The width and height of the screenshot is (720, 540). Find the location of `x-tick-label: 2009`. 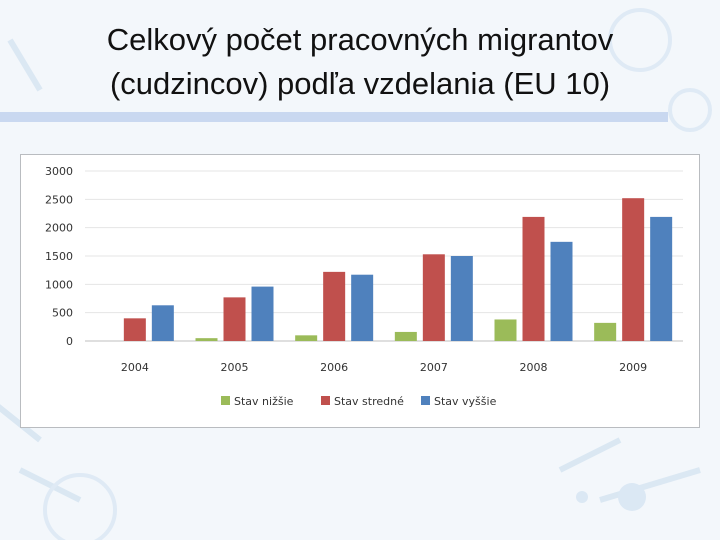

x-tick-label: 2009 is located at coordinates (633, 367).